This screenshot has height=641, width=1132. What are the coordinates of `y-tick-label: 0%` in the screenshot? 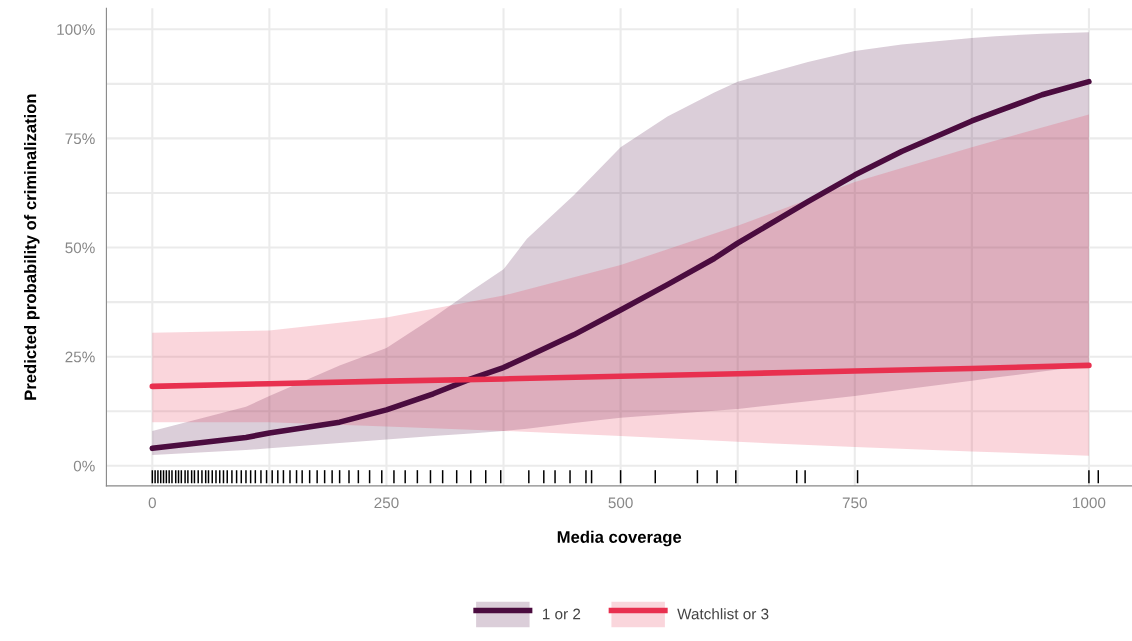 It's located at (84, 466).